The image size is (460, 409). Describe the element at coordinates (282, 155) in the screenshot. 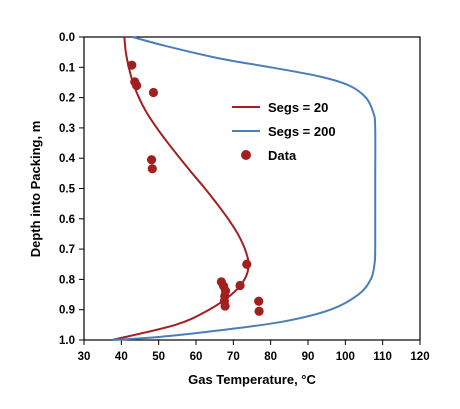

I see `legend-label-data: Data` at that location.